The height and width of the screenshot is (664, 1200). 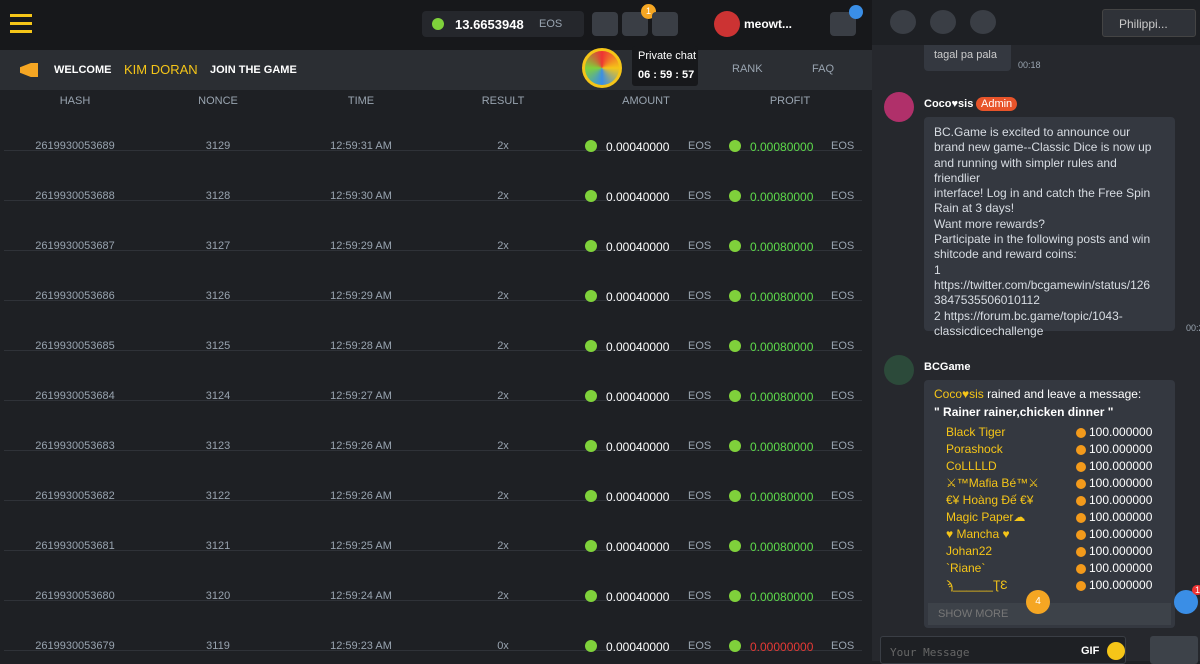 I want to click on message-line: shitcode and reward coins:, so click(x=1005, y=254).